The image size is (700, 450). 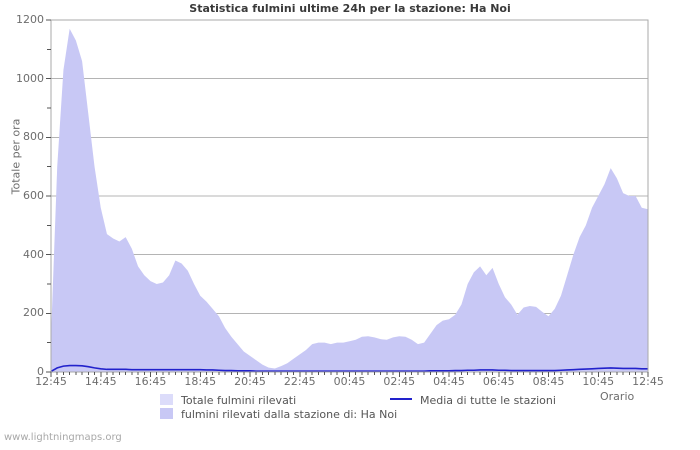 I want to click on y-tick-label: 200, so click(x=33, y=313).